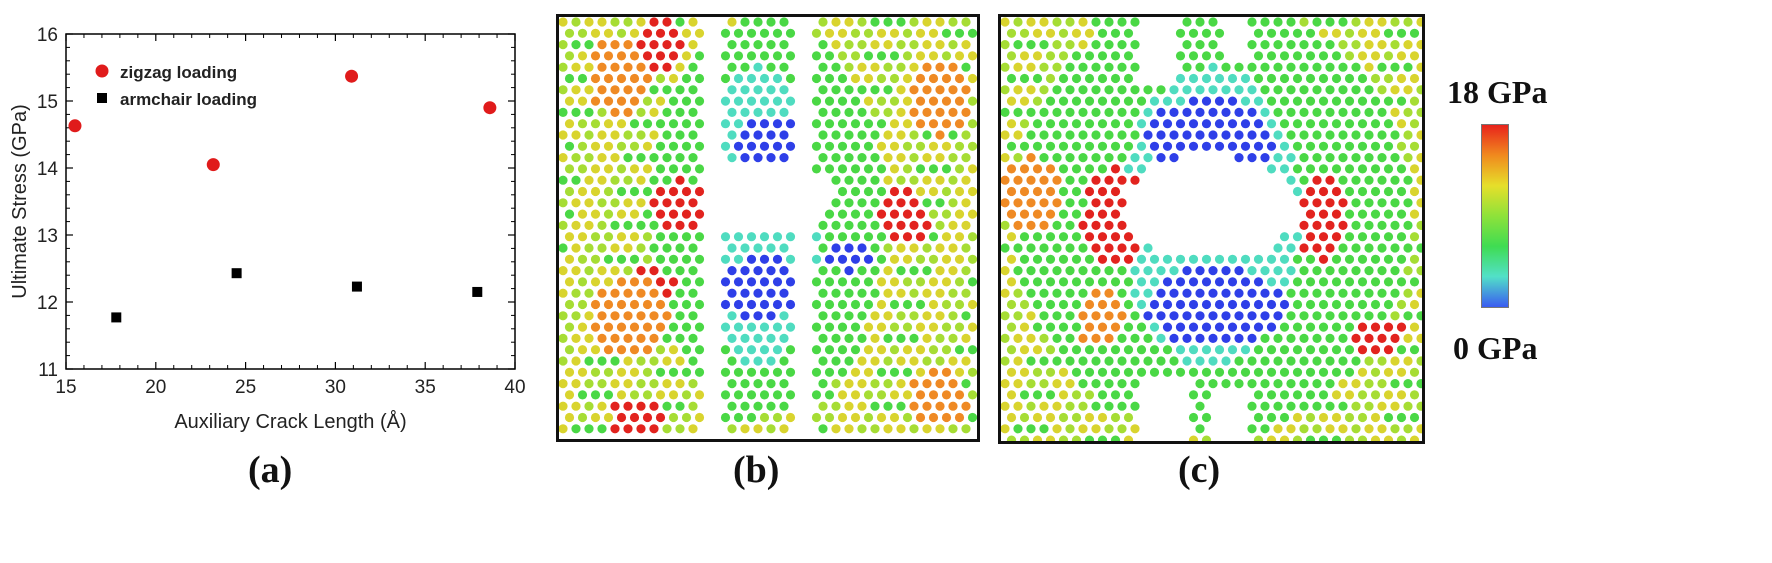 This screenshot has height=563, width=1772. Describe the element at coordinates (47, 303) in the screenshot. I see `y-tick-label: 12` at that location.